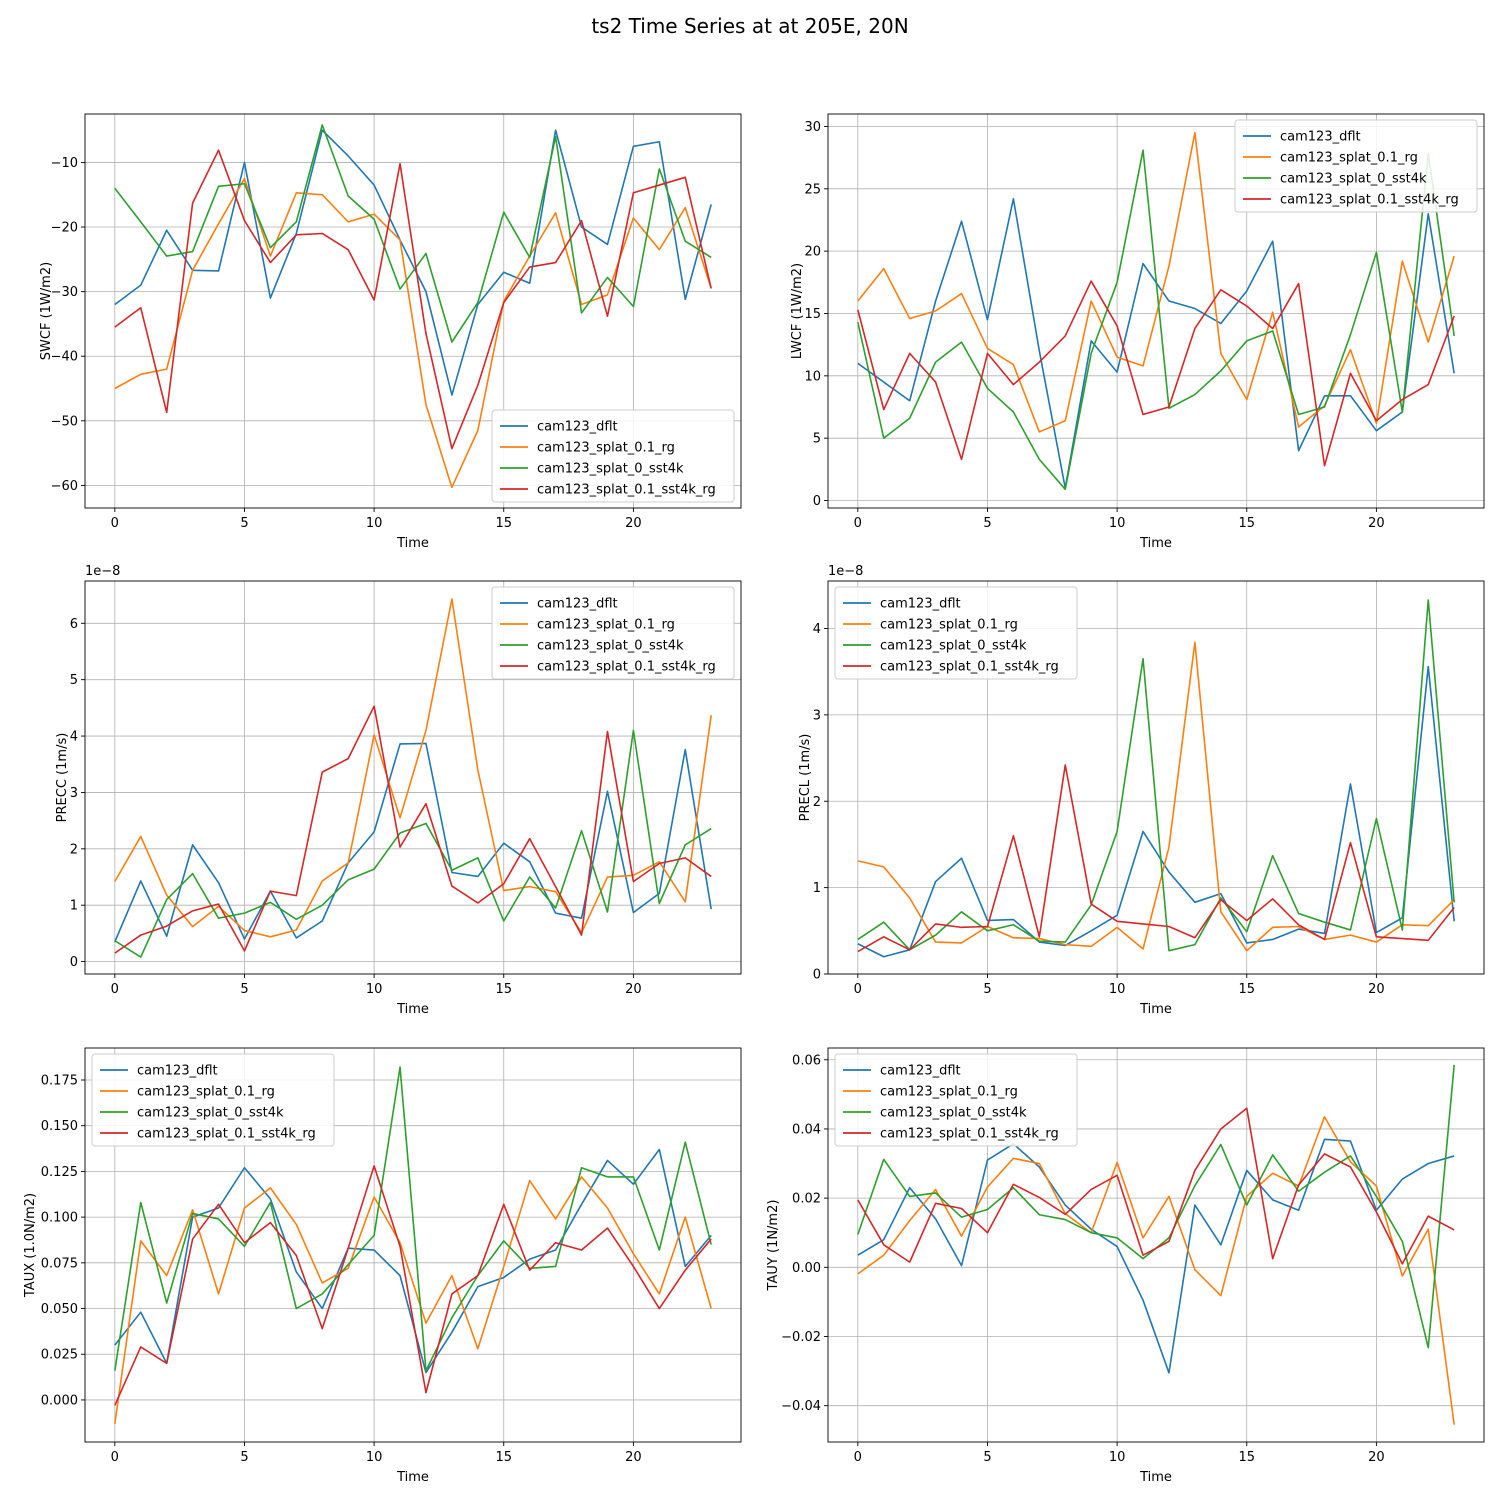  What do you see at coordinates (750, 26) in the screenshot?
I see `figure-title: ts2 Time Series at at 205E, 20N` at bounding box center [750, 26].